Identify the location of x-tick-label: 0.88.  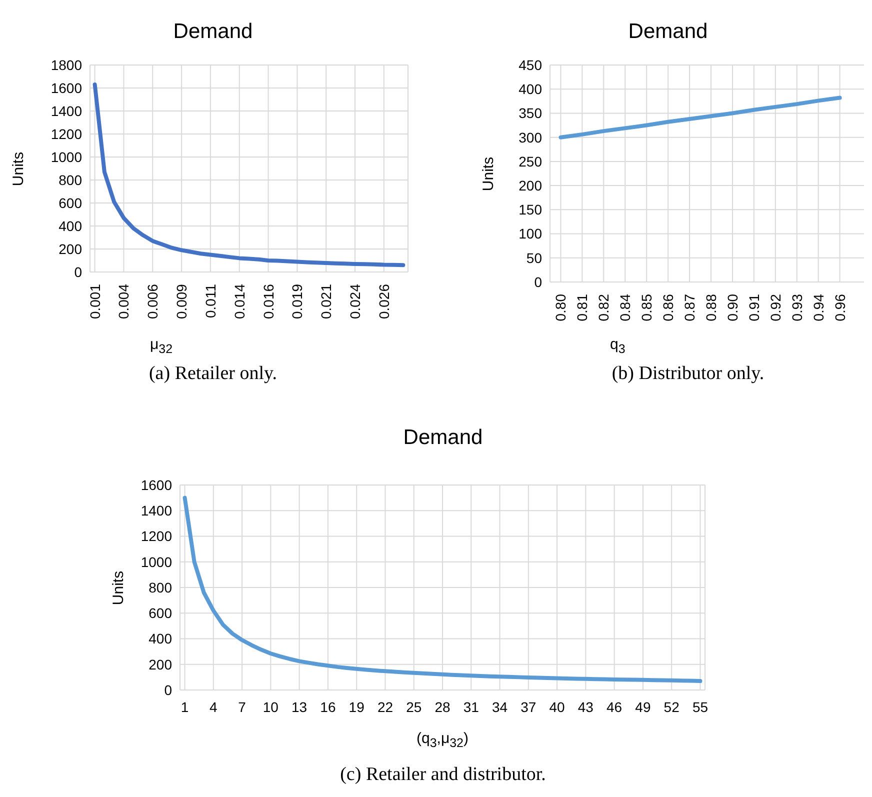
(711, 308).